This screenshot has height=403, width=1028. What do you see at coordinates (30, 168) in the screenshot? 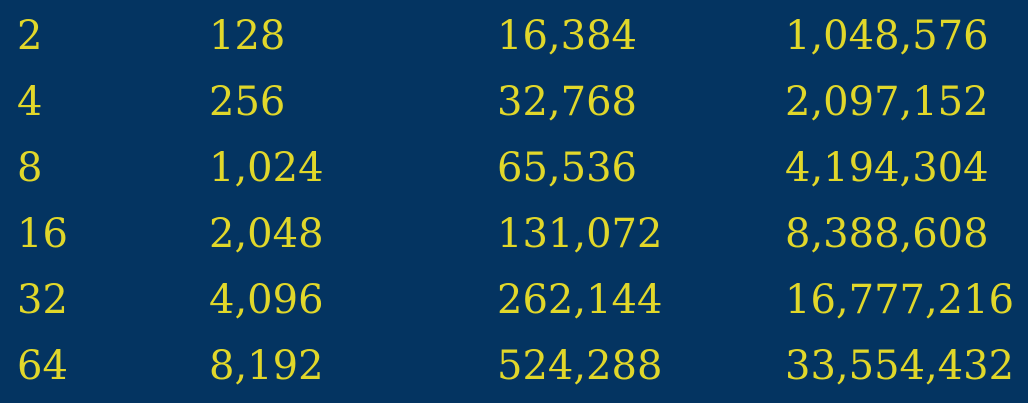
I see `table-cell: 8` at bounding box center [30, 168].